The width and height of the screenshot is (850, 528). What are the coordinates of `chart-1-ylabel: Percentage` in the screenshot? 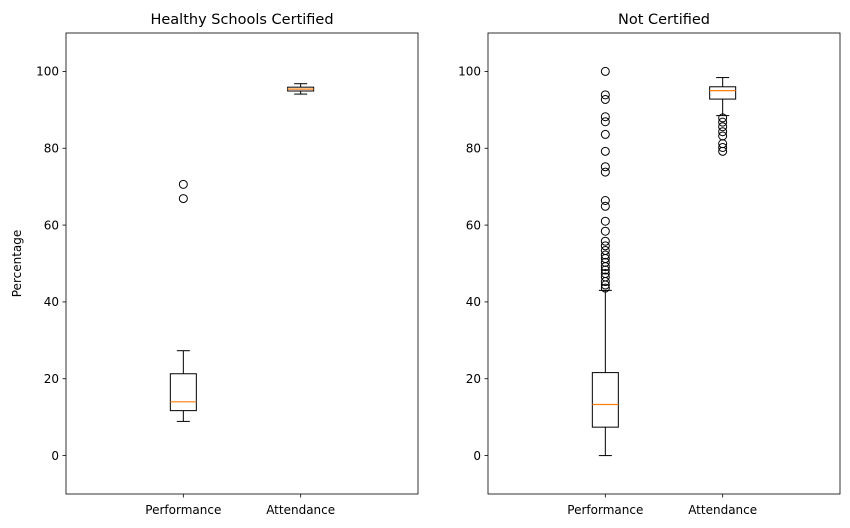 It's located at (17, 264).